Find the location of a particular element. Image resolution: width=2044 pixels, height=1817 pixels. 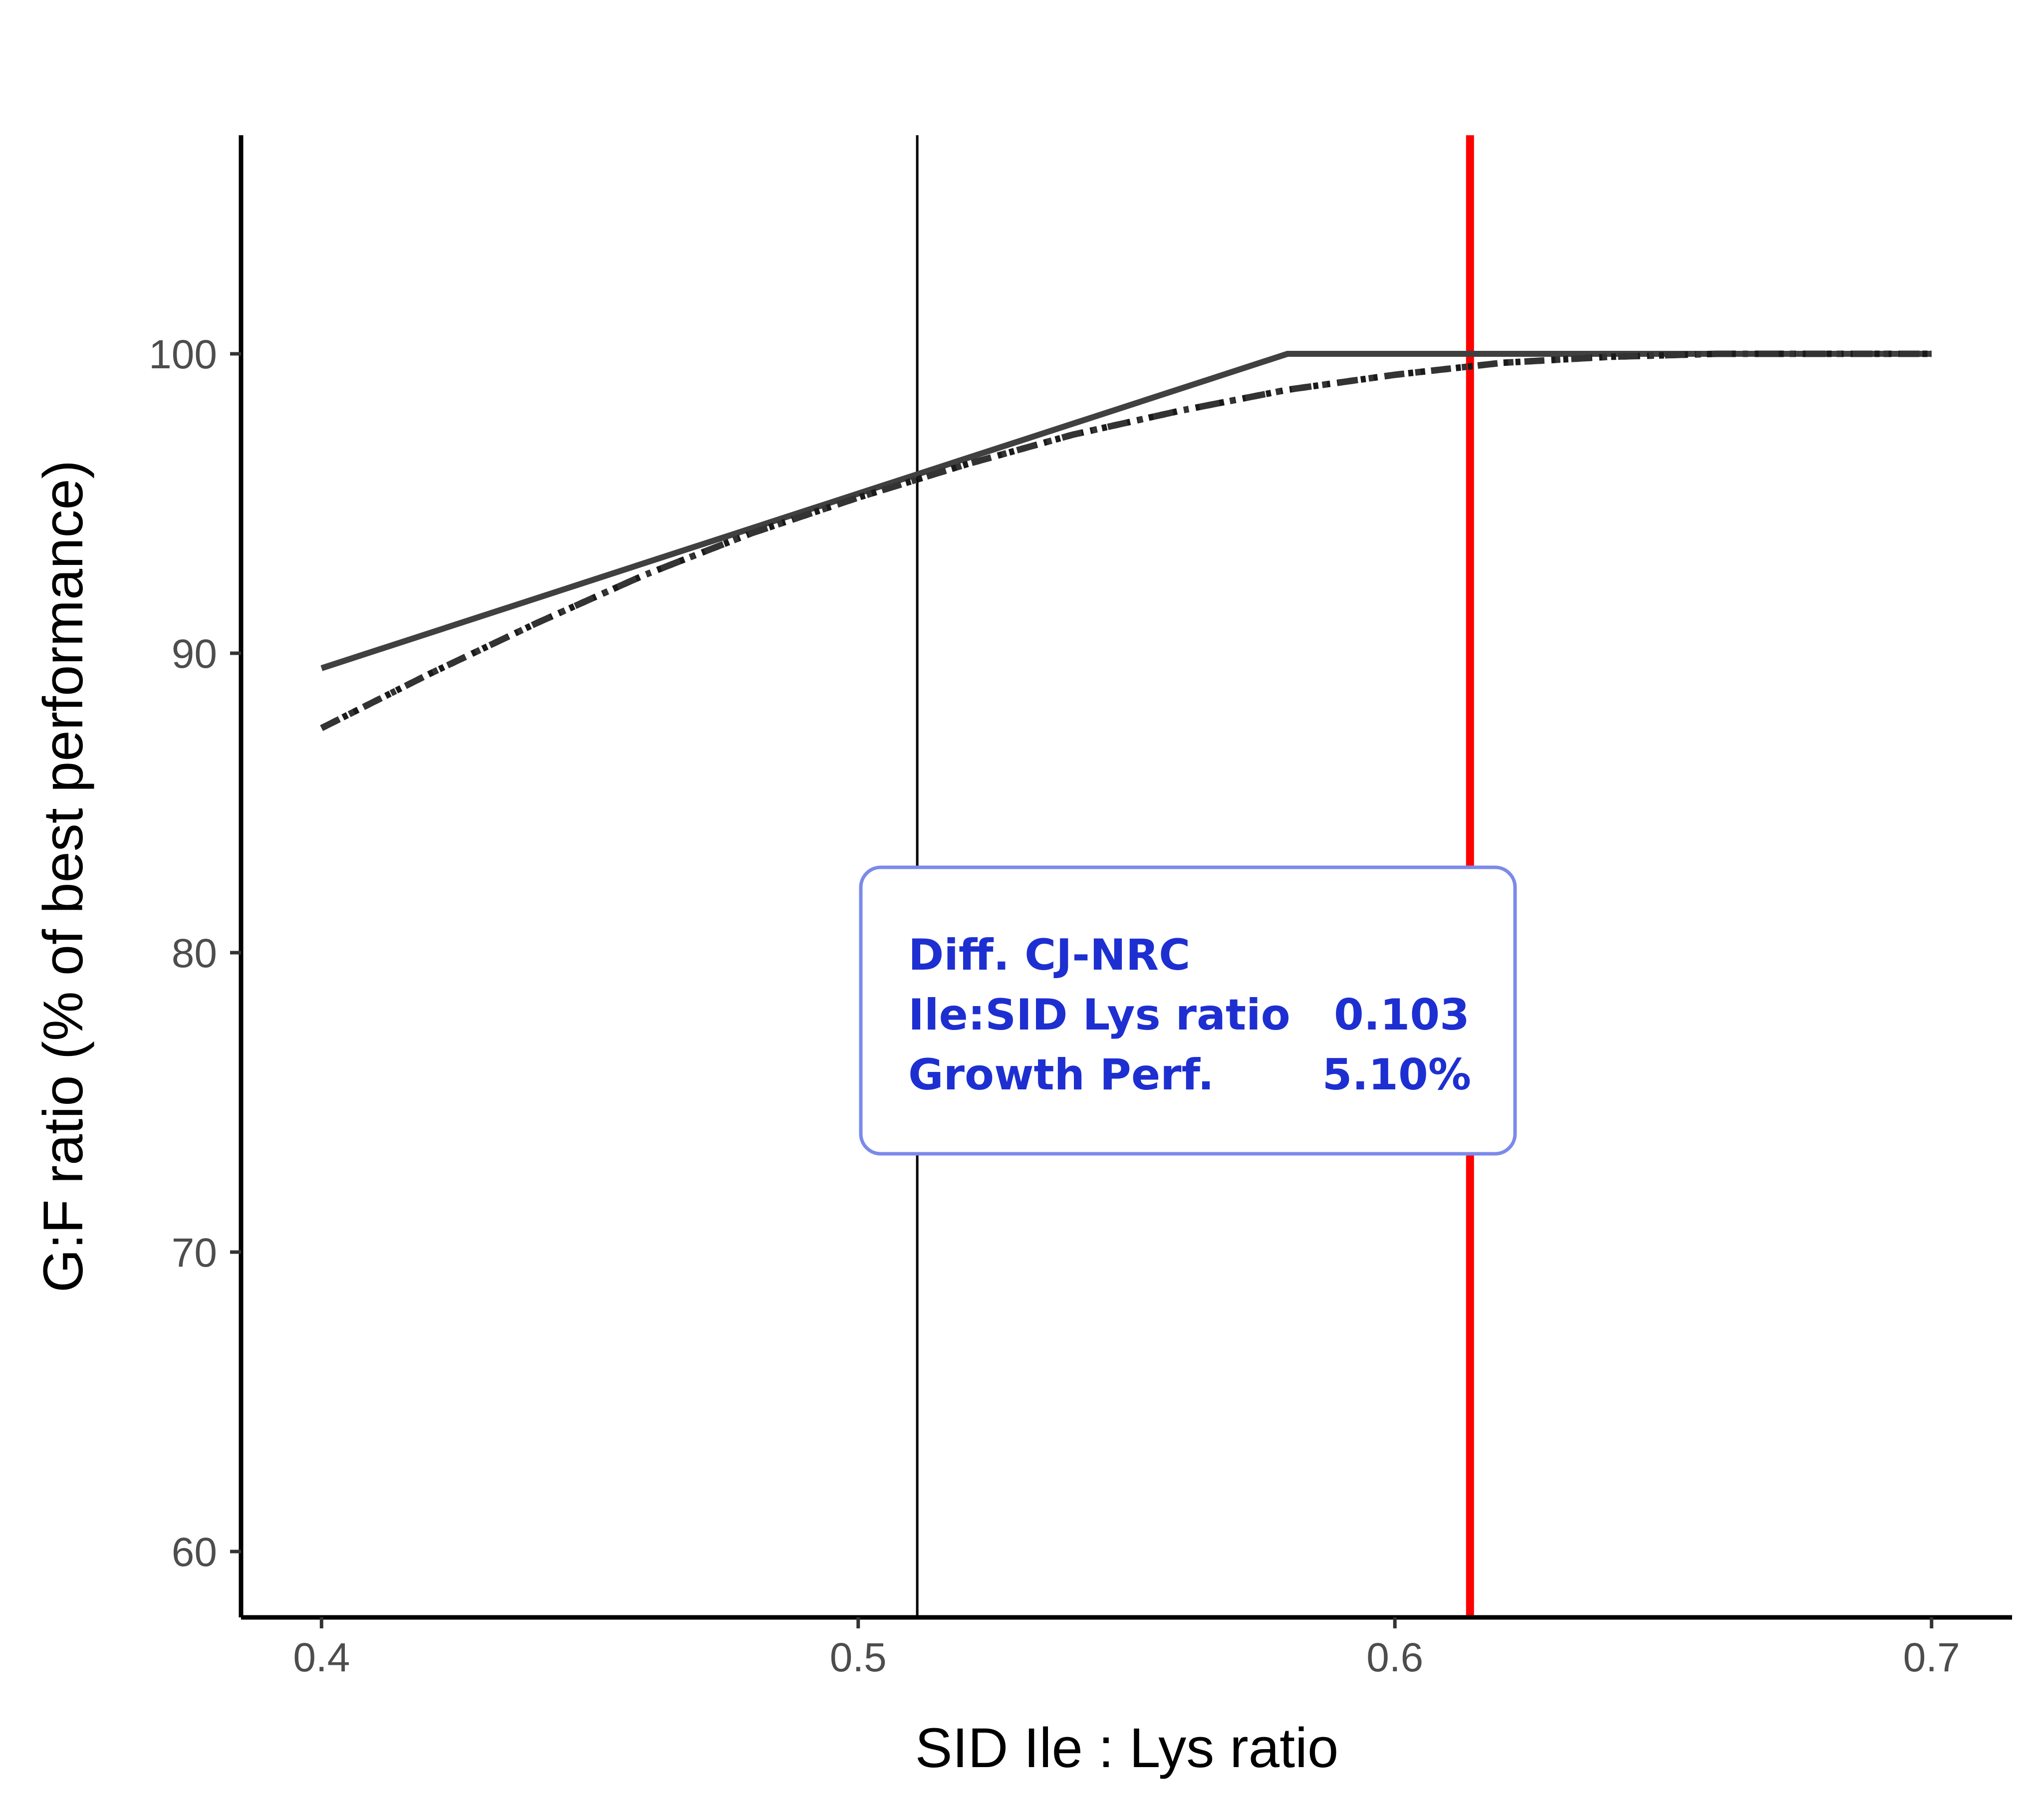

y-tick-label: 80 is located at coordinates (194, 953).